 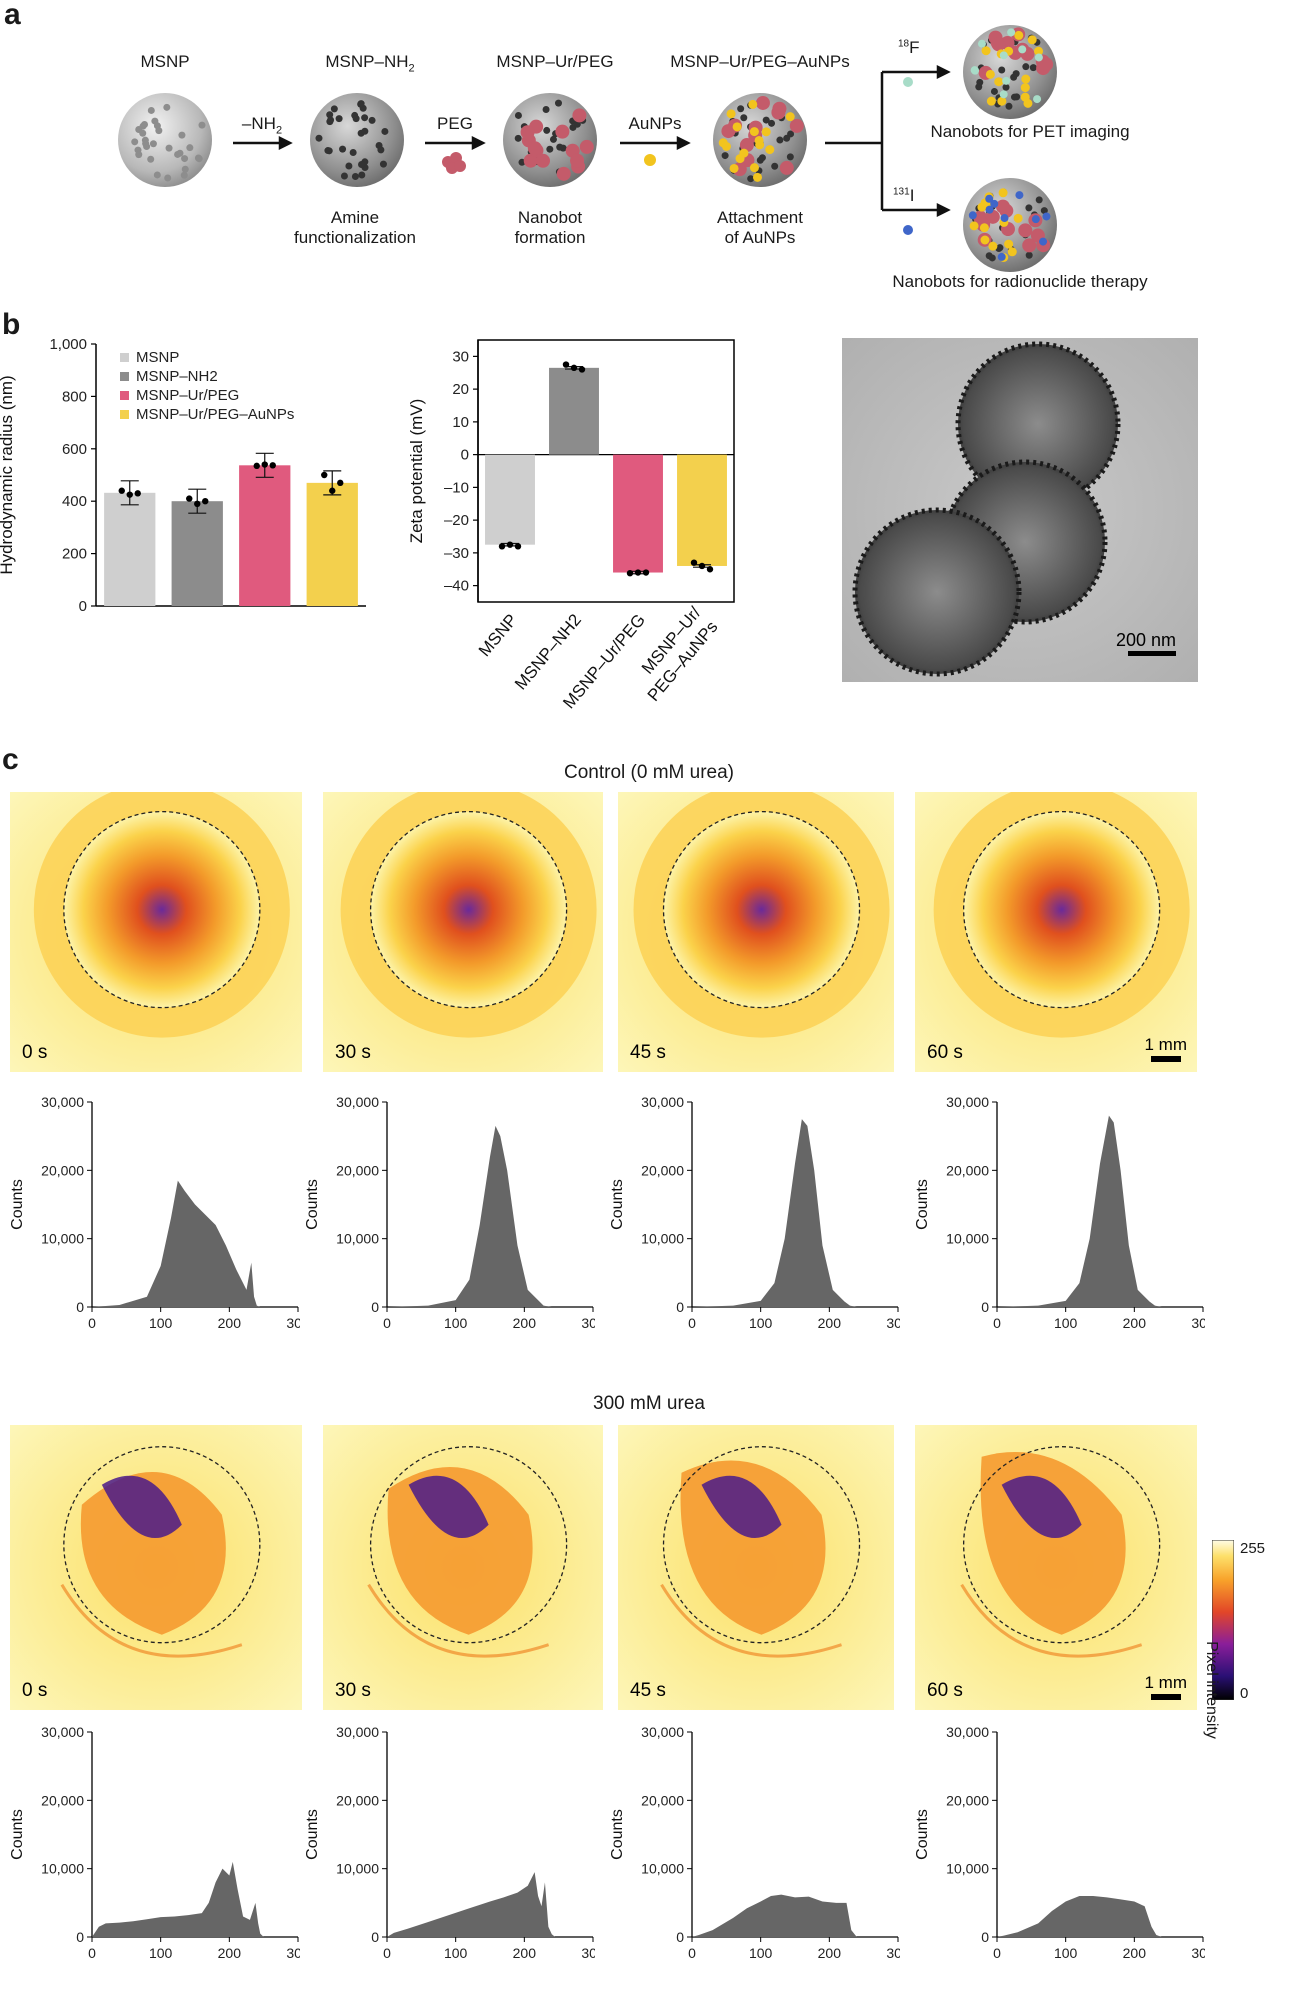 I want to click on stage-name-msnp-ur-peg-aunps: MSNP–Ur/PEG–AuNPs, so click(x=760, y=61).